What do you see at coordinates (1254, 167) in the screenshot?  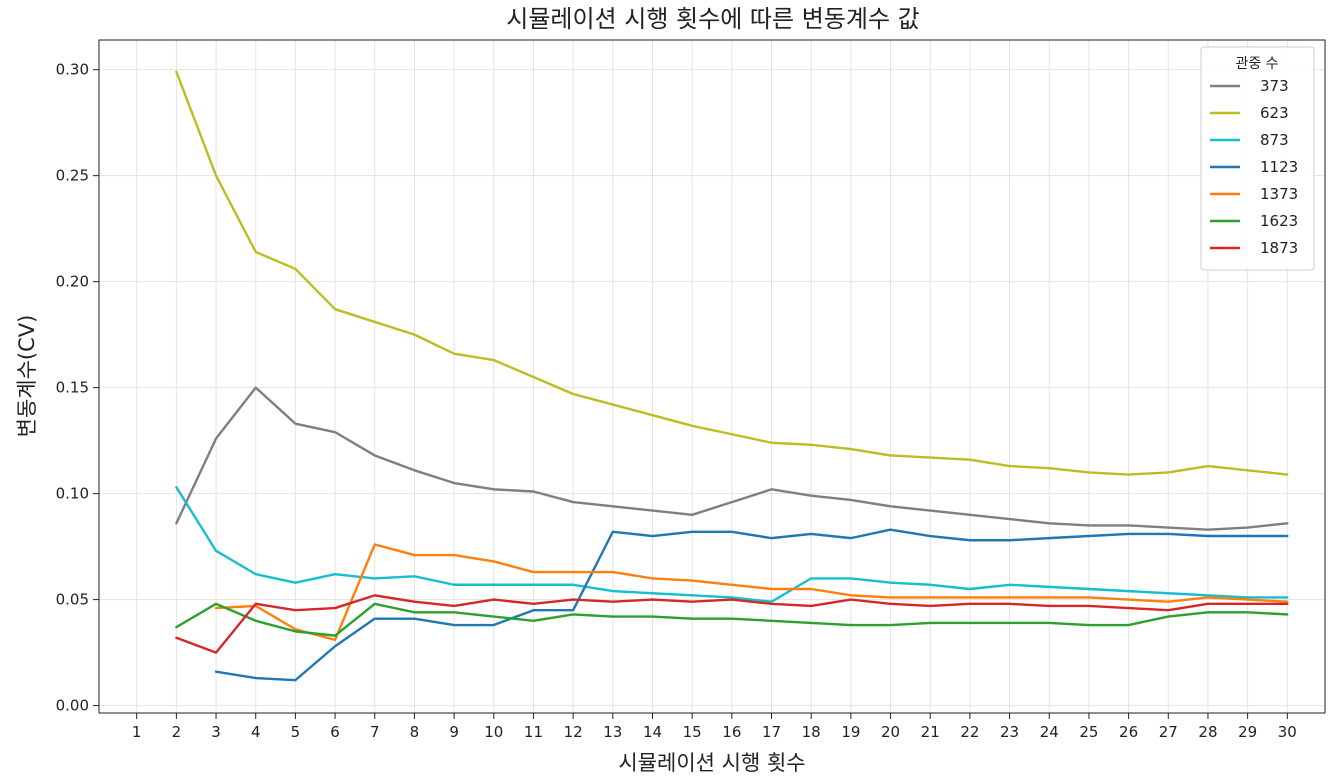 I see `legend-items: 373 623 873 1123 1373 1623 1873` at bounding box center [1254, 167].